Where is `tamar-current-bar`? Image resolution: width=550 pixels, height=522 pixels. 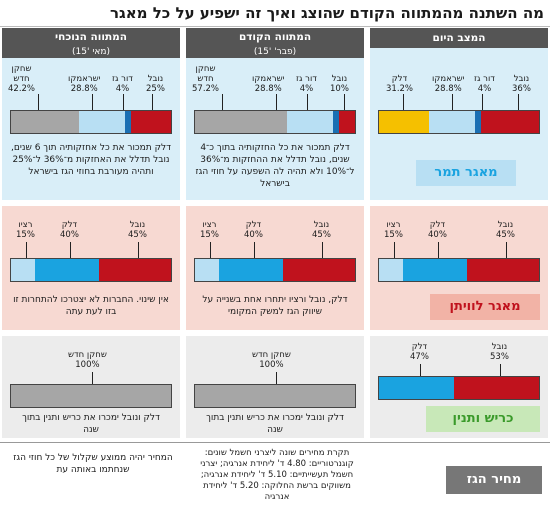 tamar-current-bar is located at coordinates (91, 122).